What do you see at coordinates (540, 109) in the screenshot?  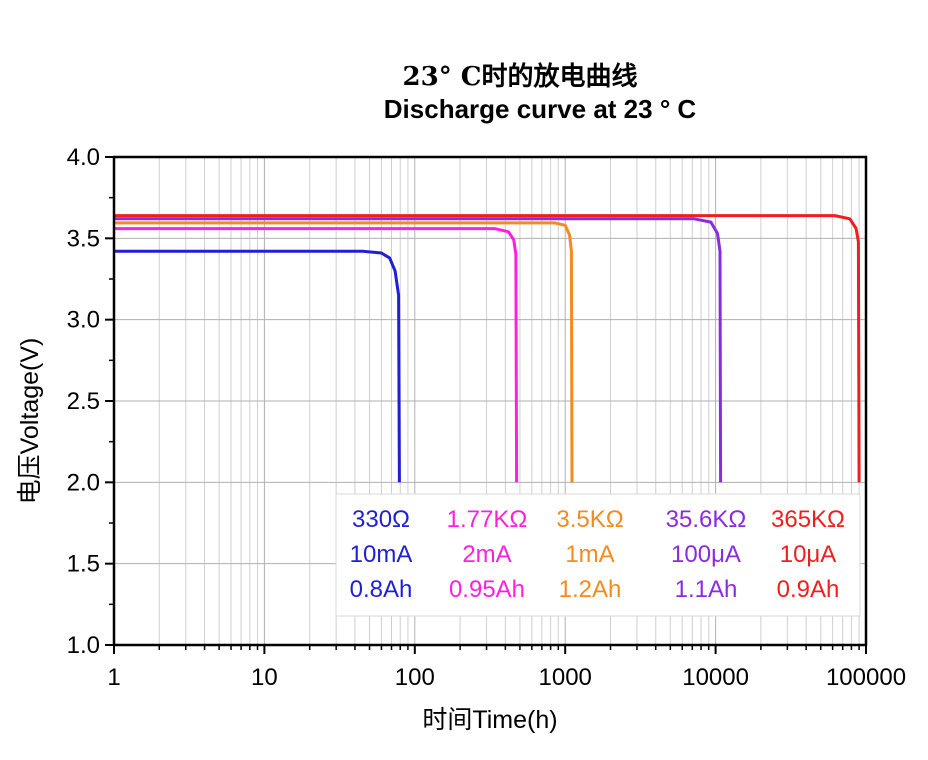 I see `chart-subtitle: Discharge curve at 23 ° C` at bounding box center [540, 109].